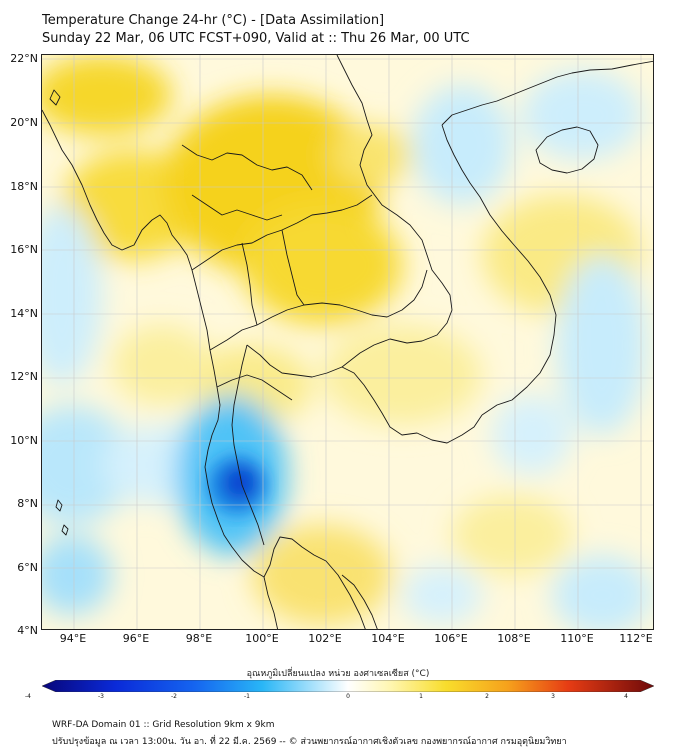  I want to click on lat-tick-6: 6°N, so click(27, 567).